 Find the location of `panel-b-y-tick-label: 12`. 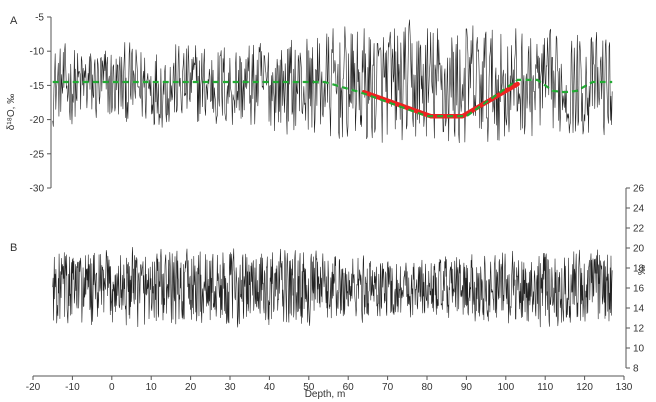

panel-b-y-tick-label: 12 is located at coordinates (639, 329).